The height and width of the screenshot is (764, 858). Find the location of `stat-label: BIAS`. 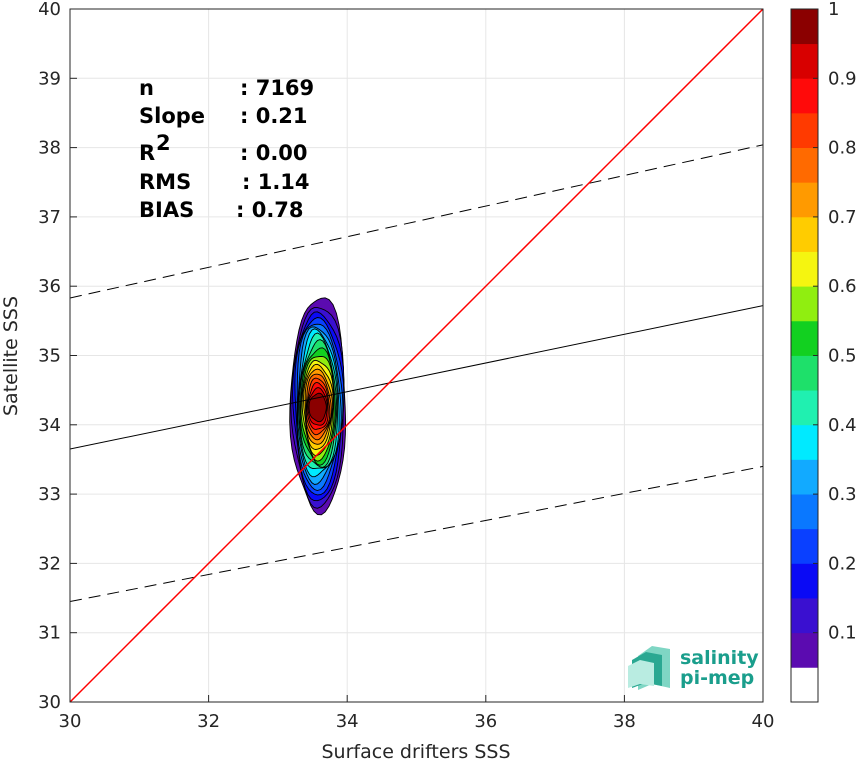

stat-label: BIAS is located at coordinates (166, 210).